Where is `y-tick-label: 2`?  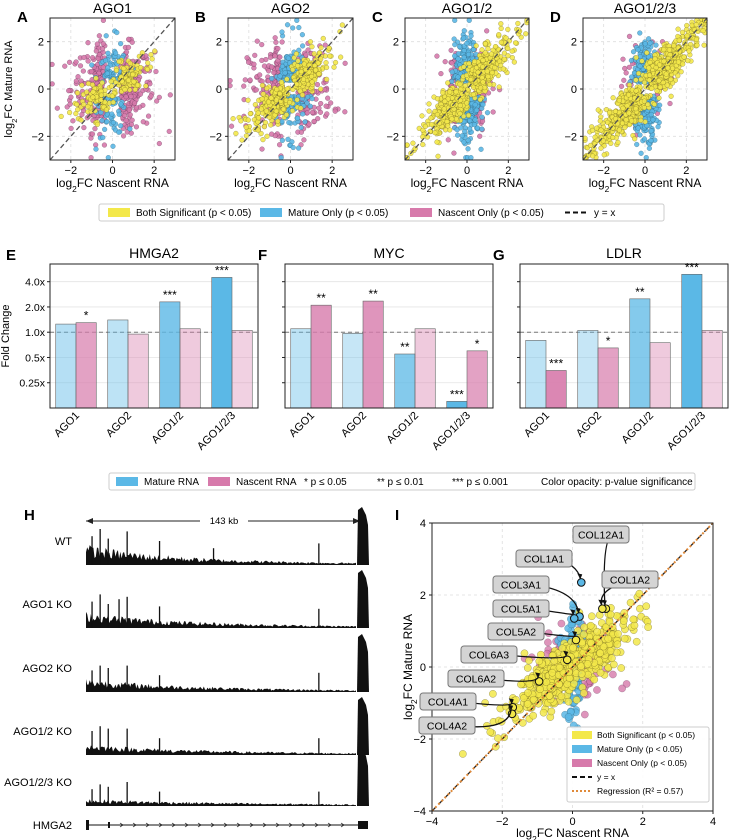 y-tick-label: 2 is located at coordinates (219, 43).